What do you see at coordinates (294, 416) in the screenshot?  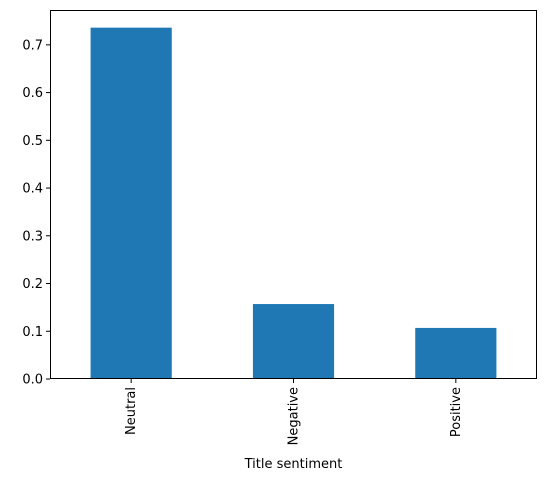 I see `x-tick-label-negative: Negative` at bounding box center [294, 416].